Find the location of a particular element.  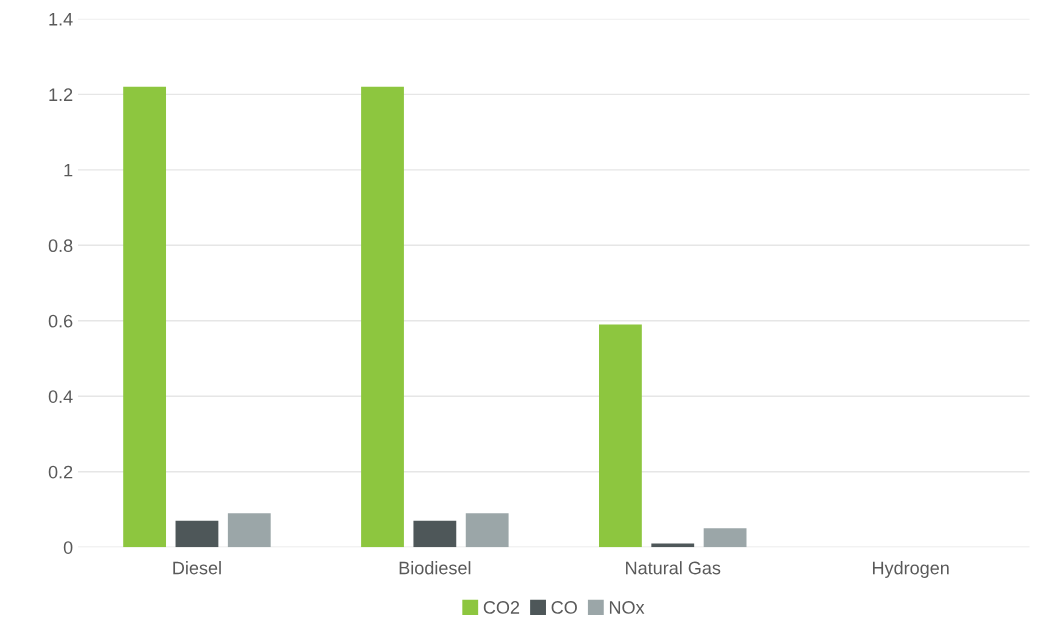

x-tick-label: Hydrogen is located at coordinates (910, 569).